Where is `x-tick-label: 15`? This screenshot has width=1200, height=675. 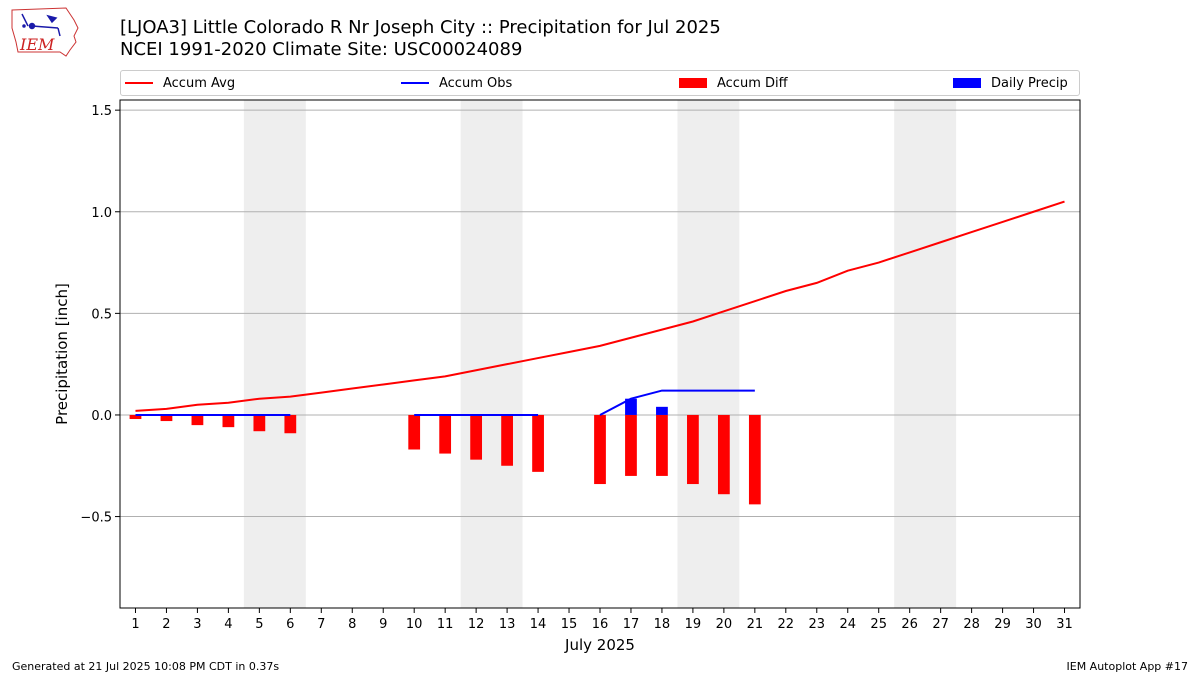 x-tick-label: 15 is located at coordinates (569, 624).